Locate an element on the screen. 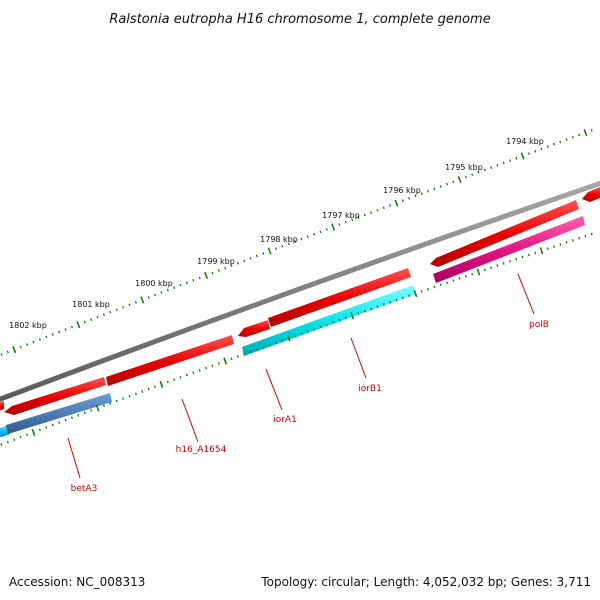 The height and width of the screenshot is (600, 600). gene-label-polB: polB is located at coordinates (539, 325).